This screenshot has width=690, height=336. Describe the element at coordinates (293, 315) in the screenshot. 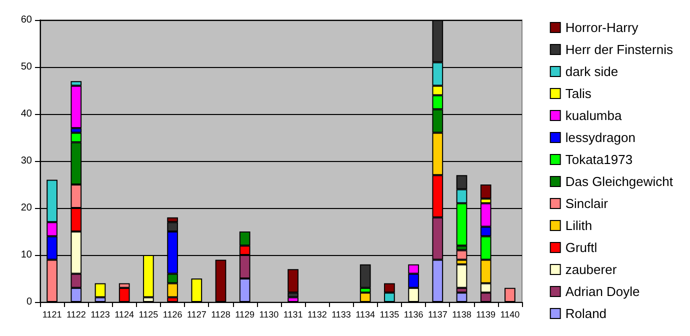

I see `x-tick-label: 1131` at that location.